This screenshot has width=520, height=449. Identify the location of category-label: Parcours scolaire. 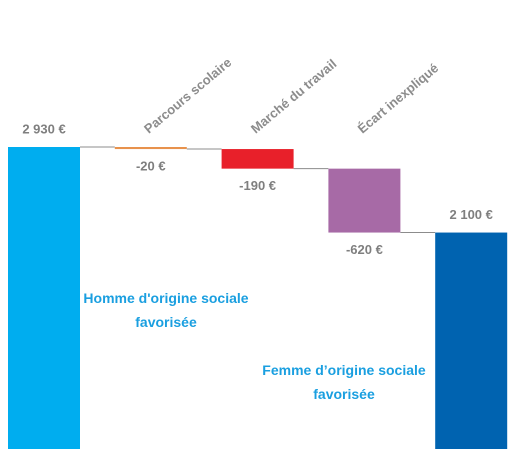
(187, 96).